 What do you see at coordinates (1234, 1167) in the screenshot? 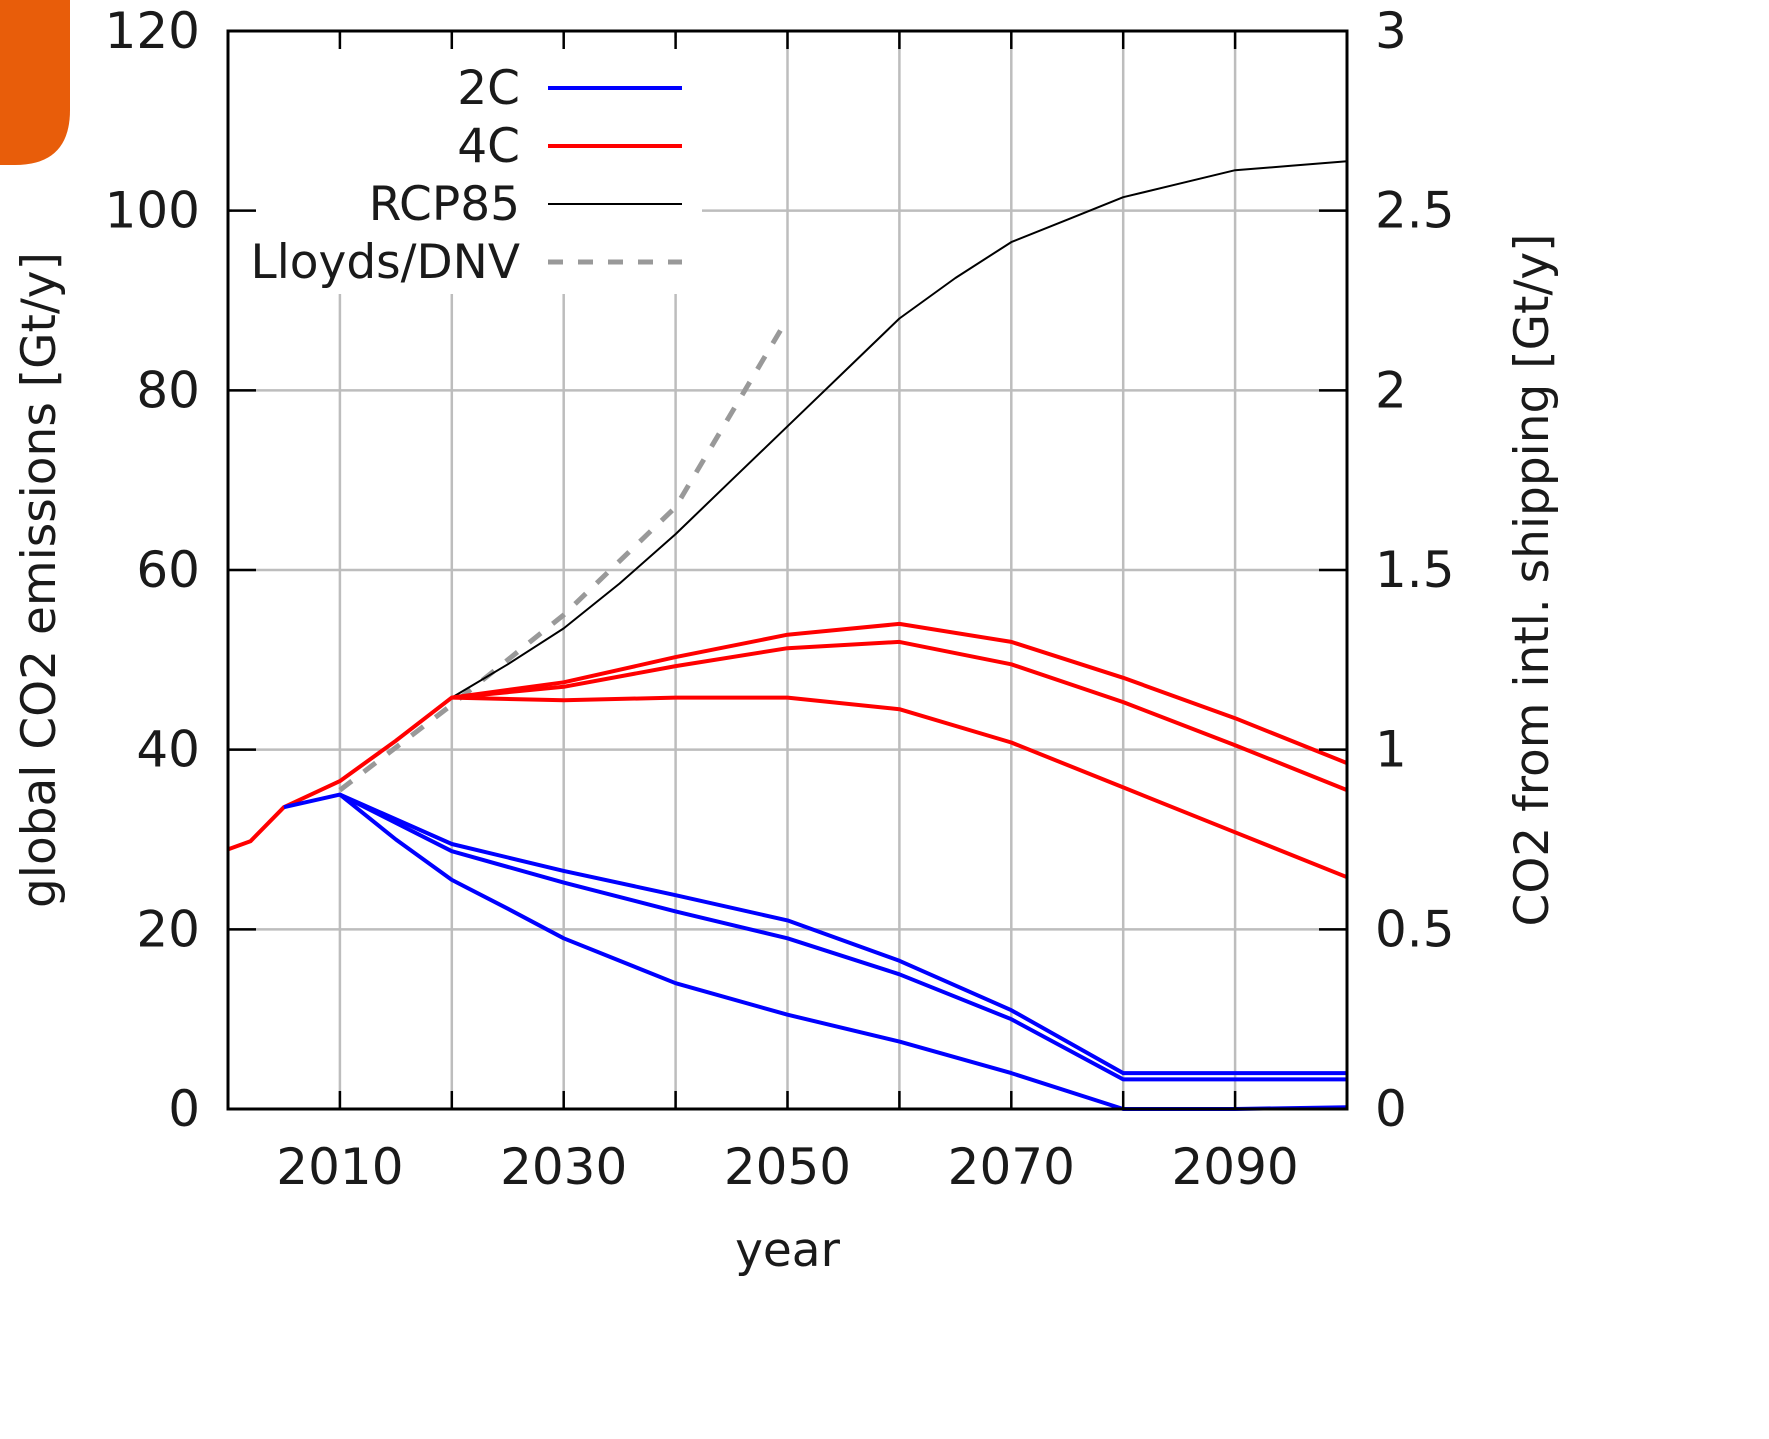
I see `x-tick-label: 2090` at bounding box center [1234, 1167].